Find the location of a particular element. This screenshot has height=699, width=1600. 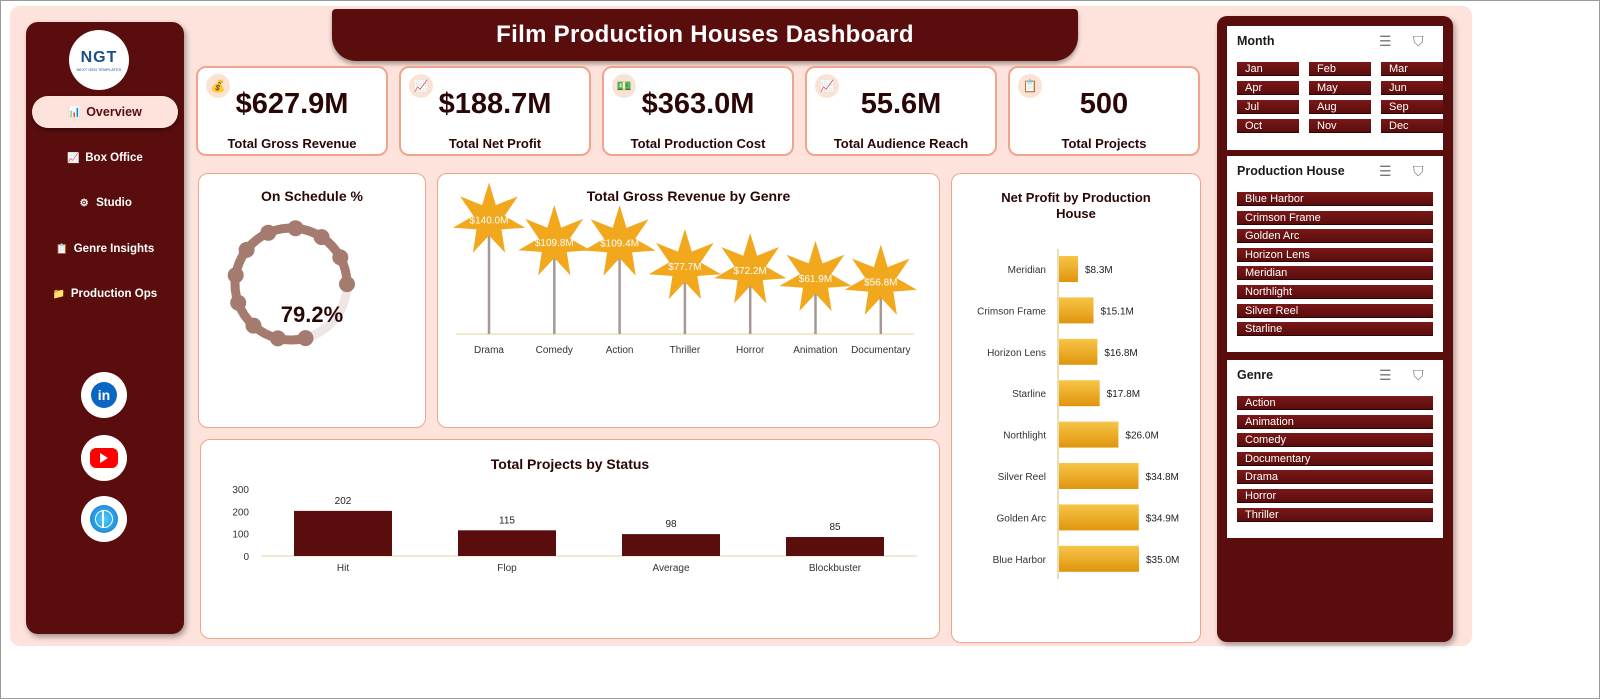

y-tick-label: 300 is located at coordinates (240, 490).